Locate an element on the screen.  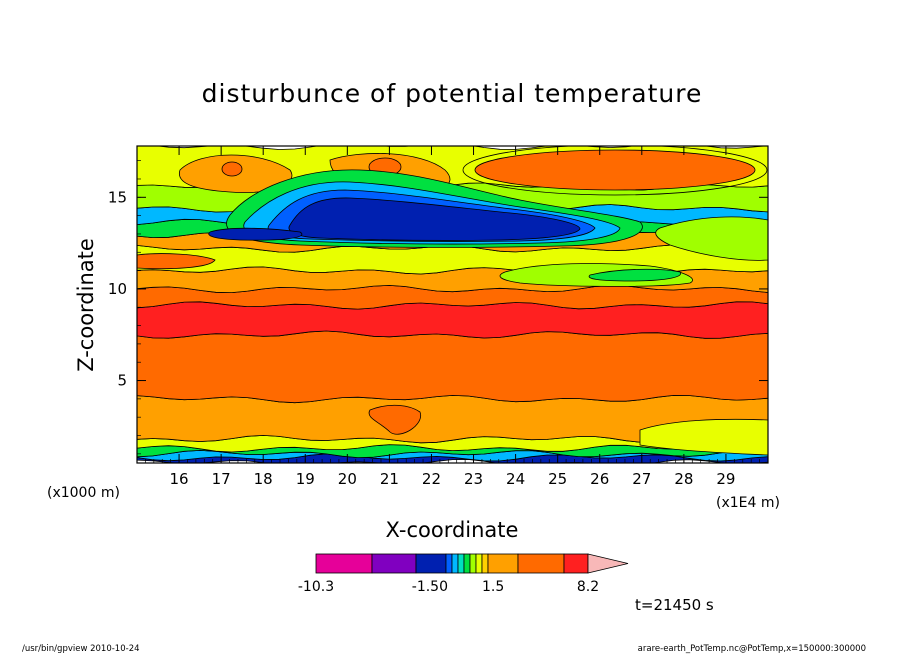
chart-title: disturbunce of potential temperature is located at coordinates (452, 93).